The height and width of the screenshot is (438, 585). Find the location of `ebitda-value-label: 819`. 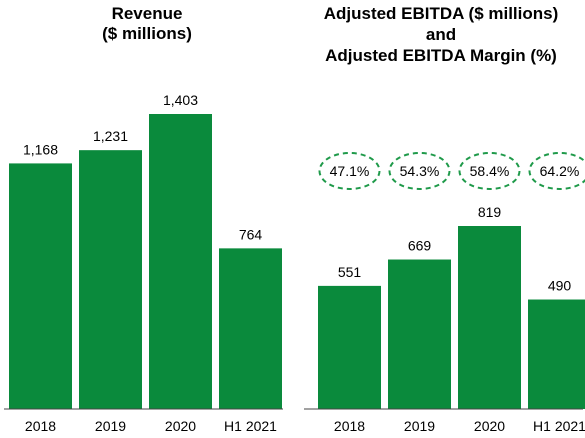

ebitda-value-label: 819 is located at coordinates (490, 212).